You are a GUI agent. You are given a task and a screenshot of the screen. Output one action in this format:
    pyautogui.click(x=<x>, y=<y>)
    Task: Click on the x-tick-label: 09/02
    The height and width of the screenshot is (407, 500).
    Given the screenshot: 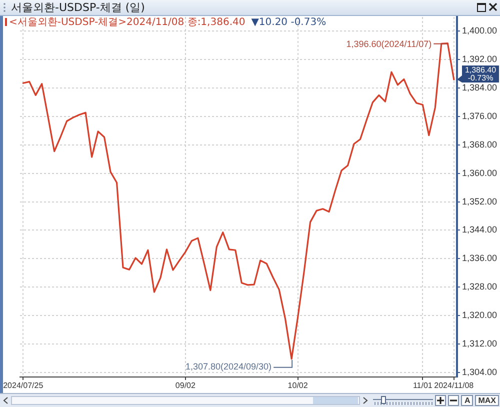 What is the action you would take?
    pyautogui.click(x=185, y=385)
    